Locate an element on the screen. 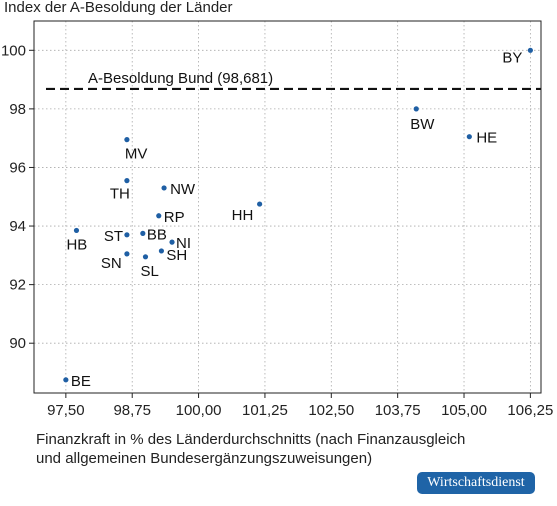 Image resolution: width=557 pixels, height=506 pixels. x-tick-label: 101,25 is located at coordinates (265, 410).